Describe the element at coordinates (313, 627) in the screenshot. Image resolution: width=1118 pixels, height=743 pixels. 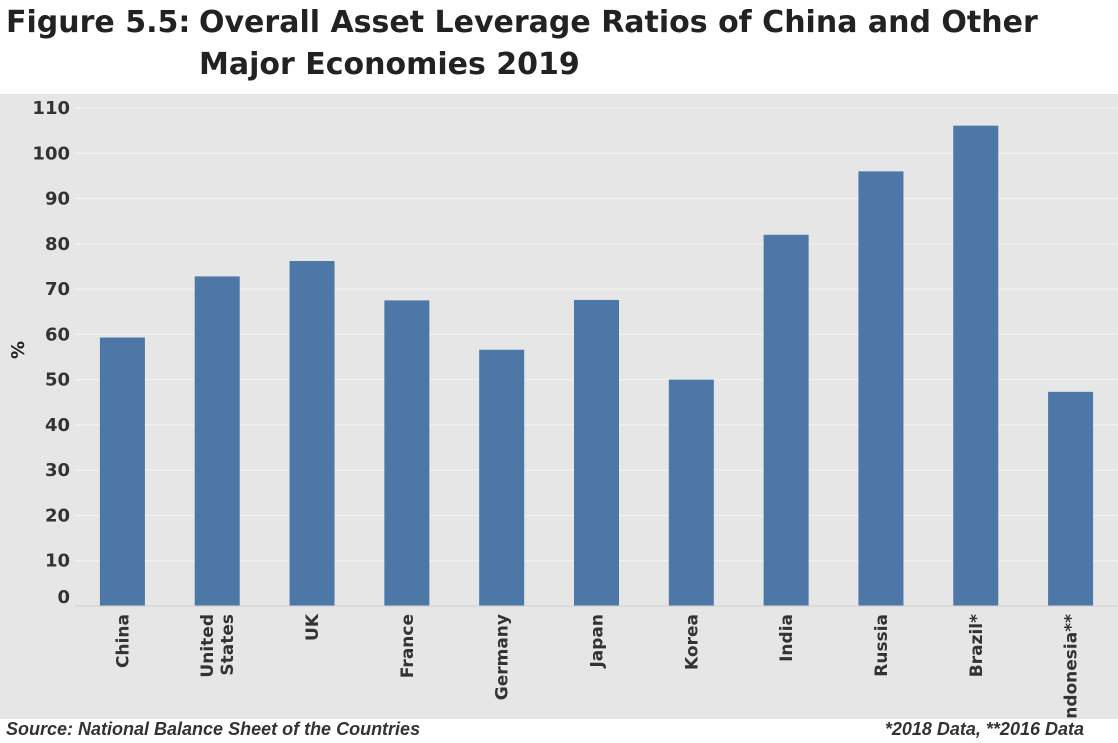
I see `x-tick-label: UK` at that location.